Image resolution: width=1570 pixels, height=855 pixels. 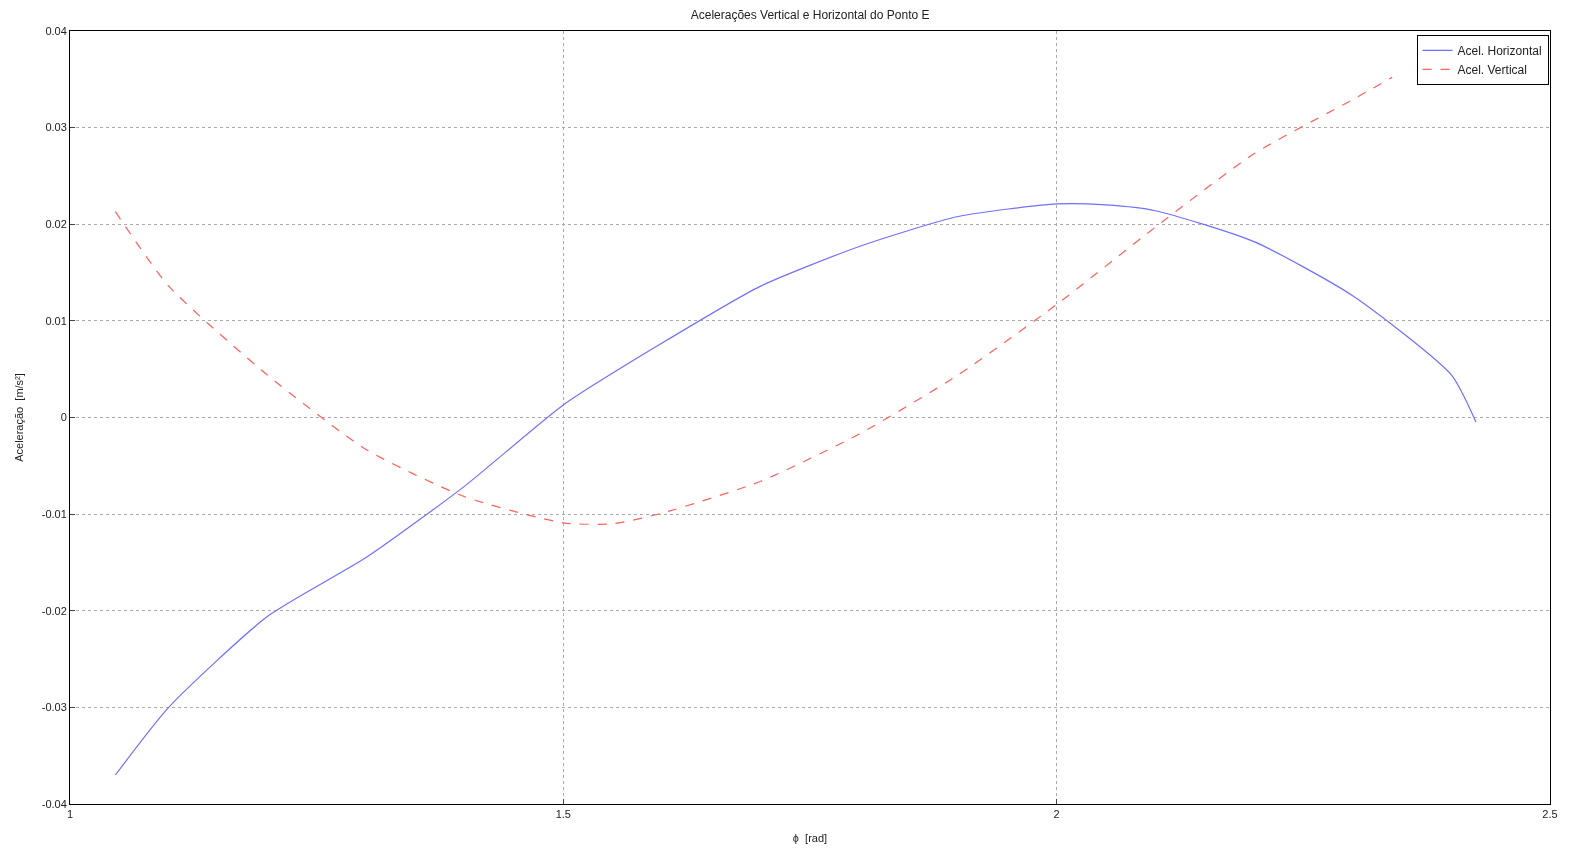 I want to click on y-tick-label: 0.01, so click(x=56, y=320).